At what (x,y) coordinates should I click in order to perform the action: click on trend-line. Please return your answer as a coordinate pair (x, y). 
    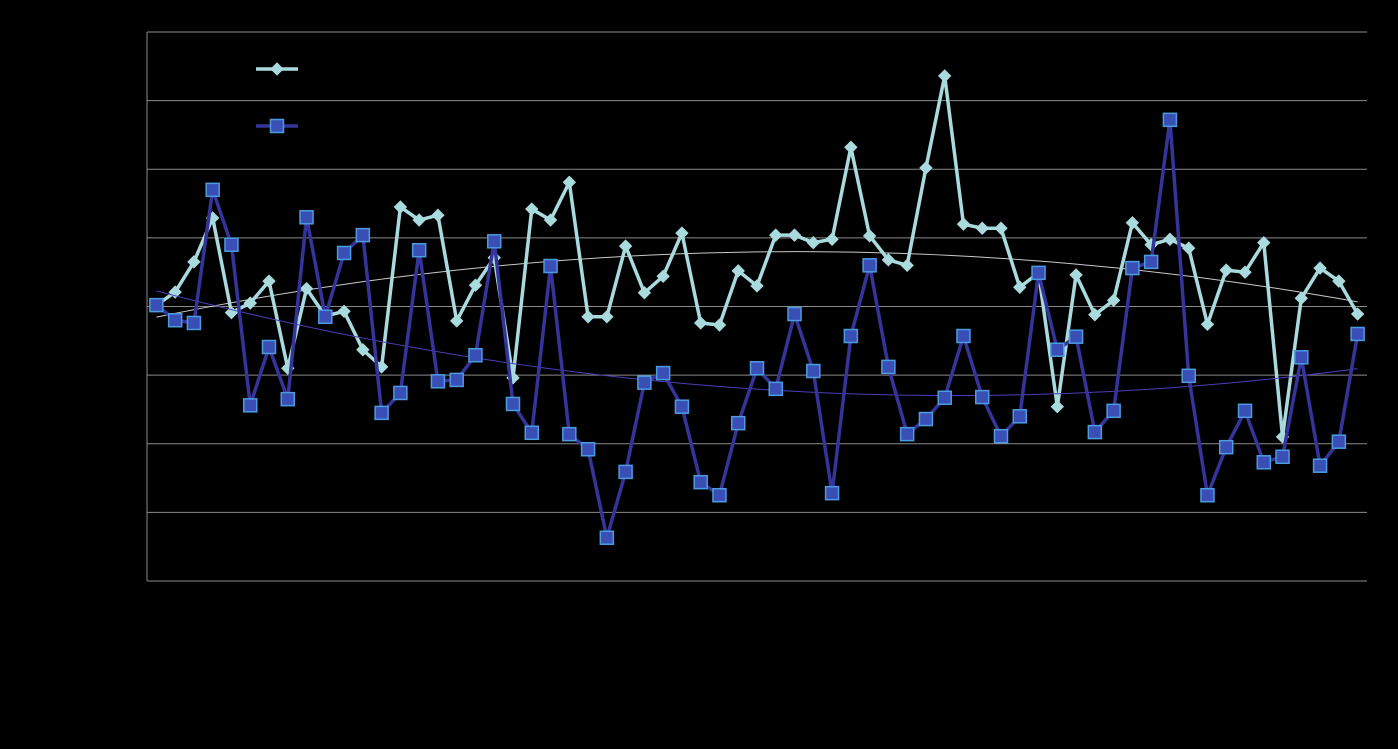
    Looking at the image, I should click on (757, 343).